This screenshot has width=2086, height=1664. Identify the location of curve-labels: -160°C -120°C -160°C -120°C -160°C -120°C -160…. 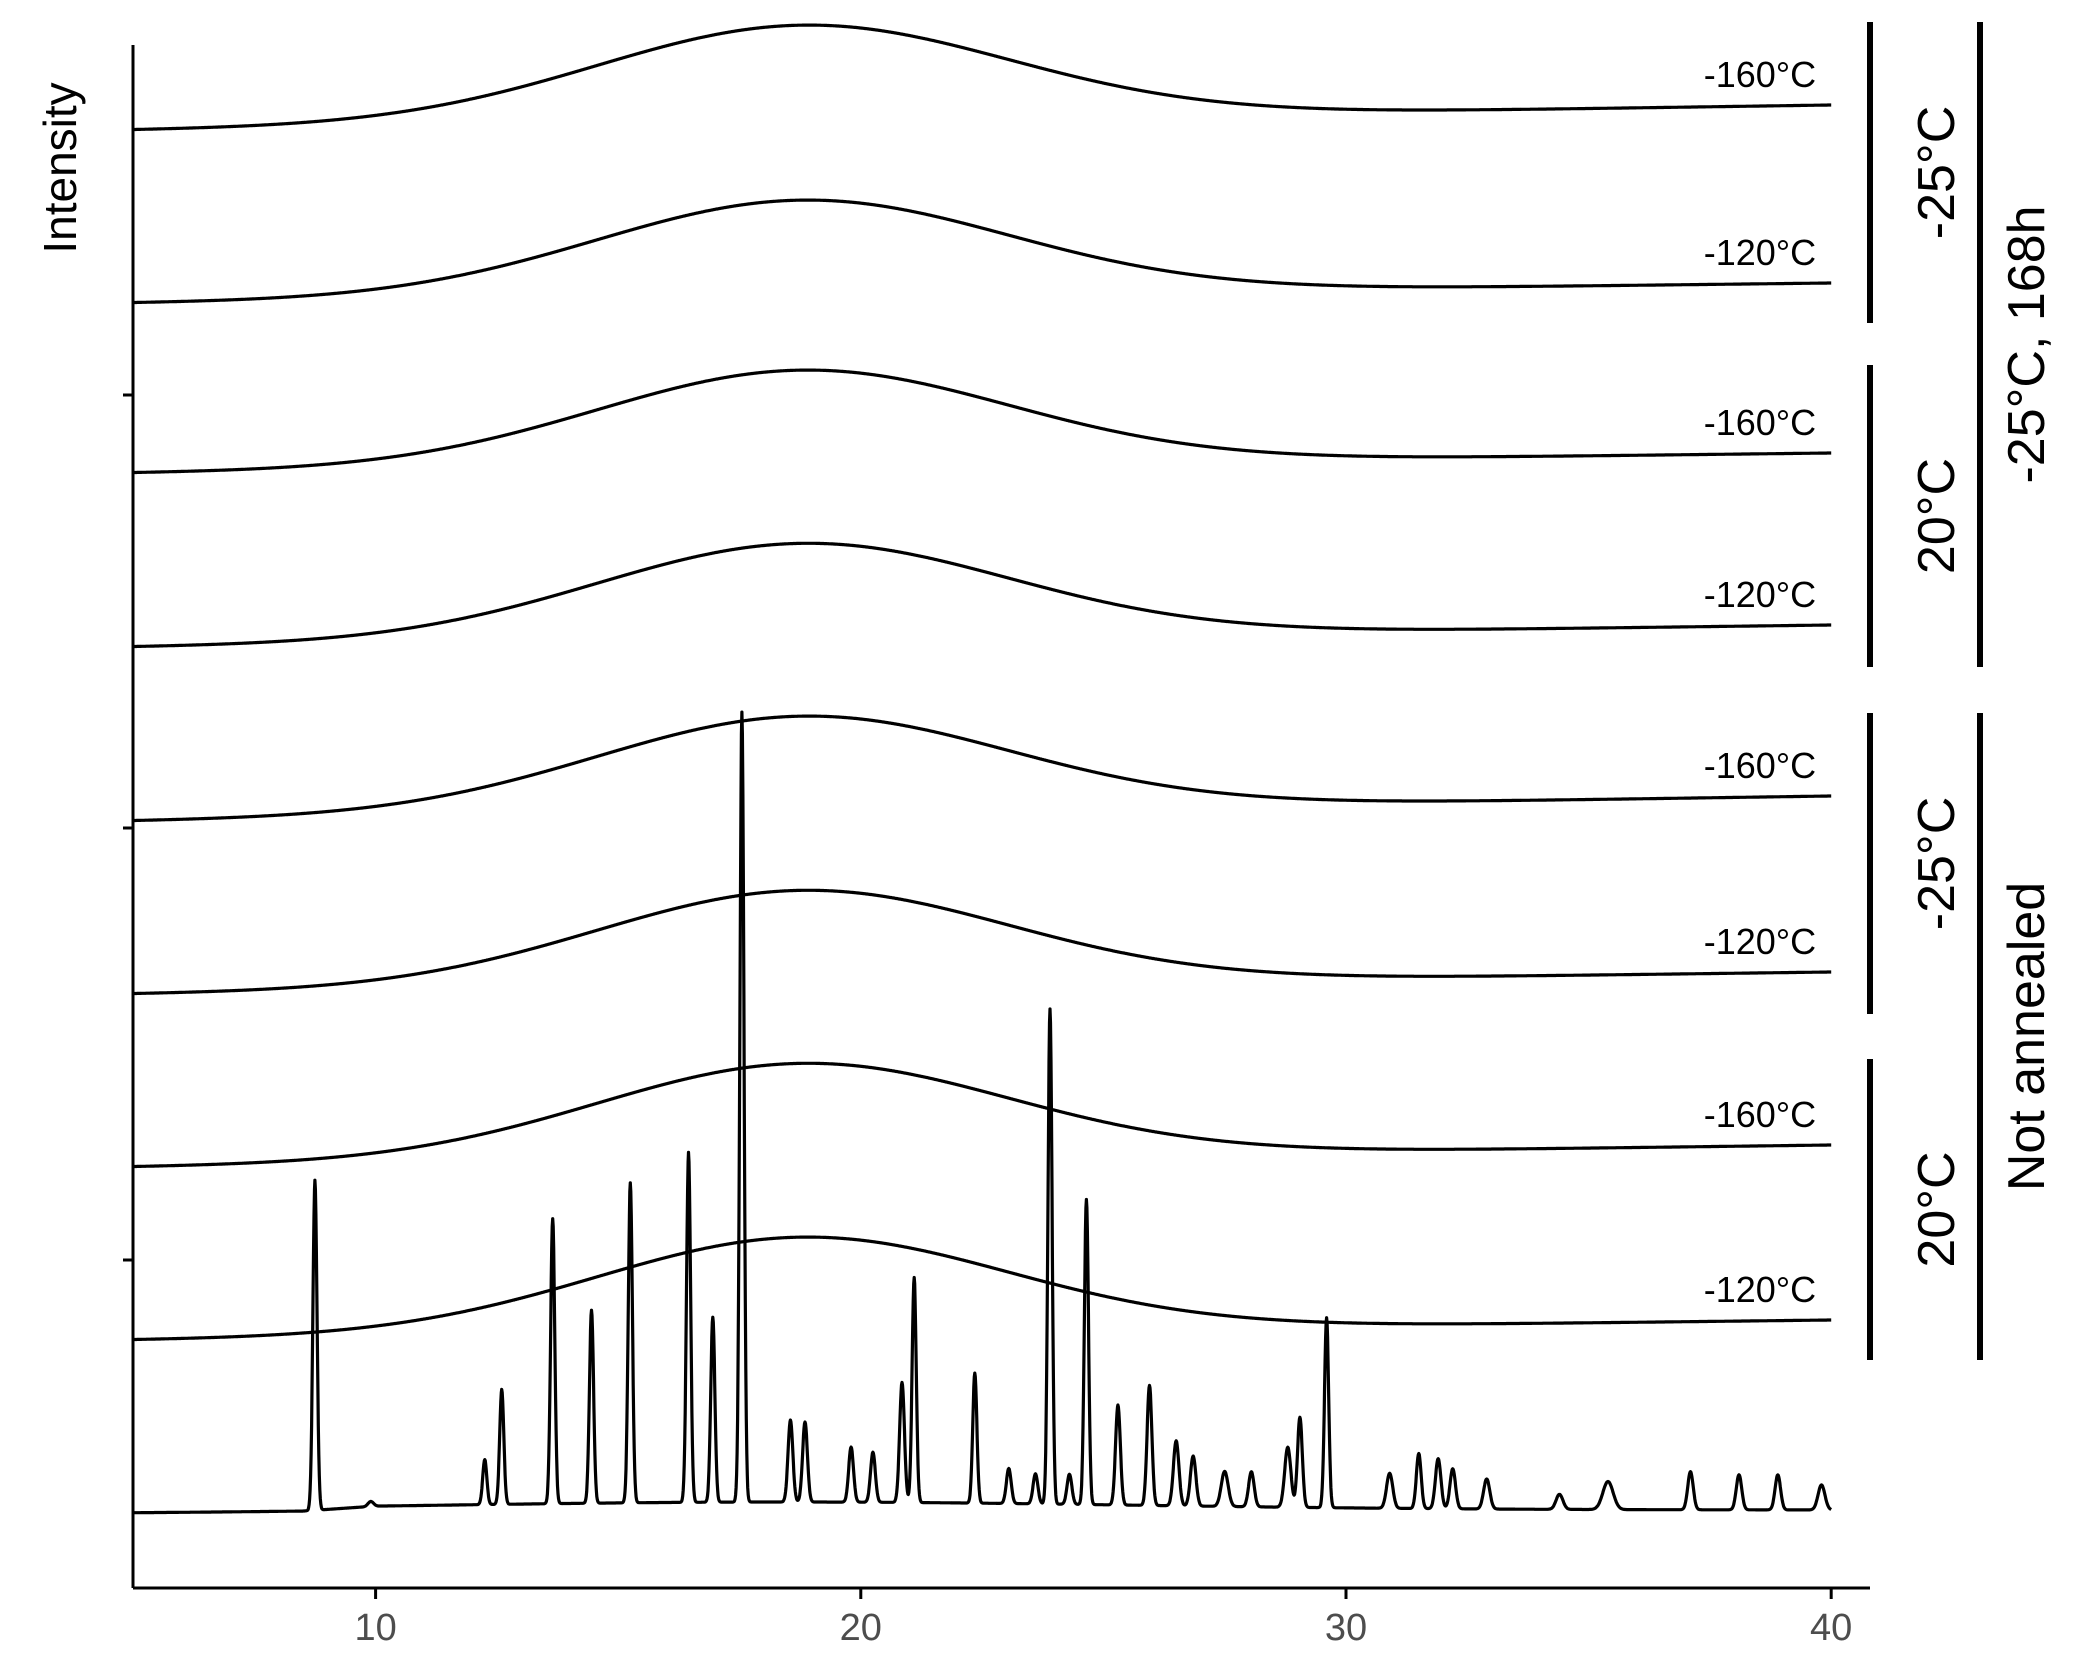
(1760, 682).